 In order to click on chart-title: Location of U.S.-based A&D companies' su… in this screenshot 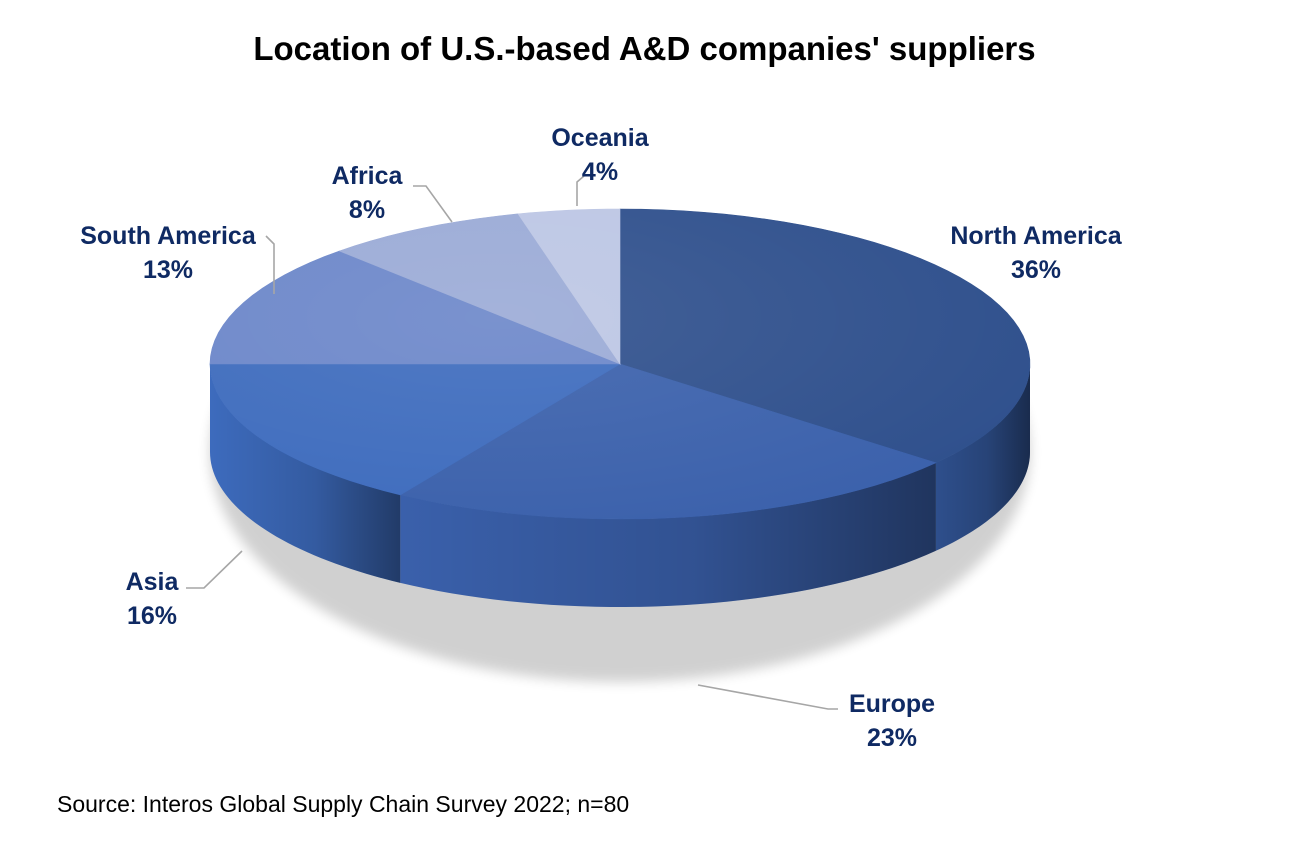, I will do `click(644, 48)`.